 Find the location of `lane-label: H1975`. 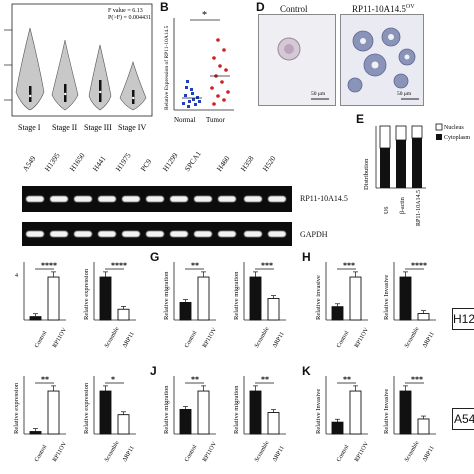

lane-label: H1975 is located at coordinates (123, 162).